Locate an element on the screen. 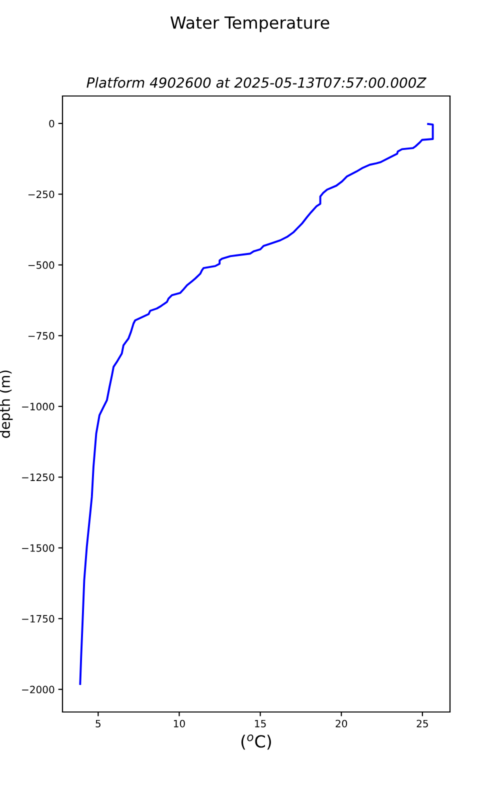 Image resolution: width=500 pixels, height=800 pixels. y-tick-label: −1250 is located at coordinates (38, 478).